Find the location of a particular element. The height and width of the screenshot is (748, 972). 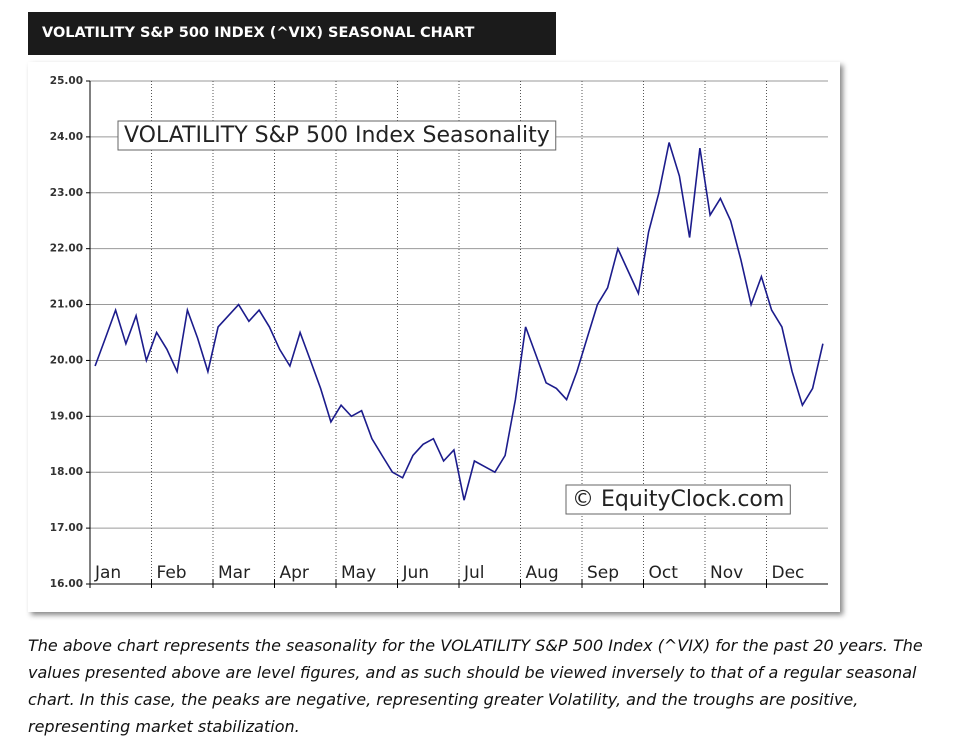

watermark: © EquityClock.com is located at coordinates (678, 499).